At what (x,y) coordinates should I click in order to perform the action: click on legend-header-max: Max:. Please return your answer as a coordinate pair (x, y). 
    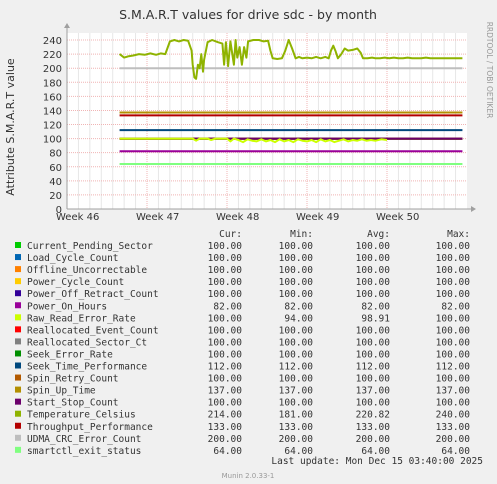
    Looking at the image, I should click on (458, 234).